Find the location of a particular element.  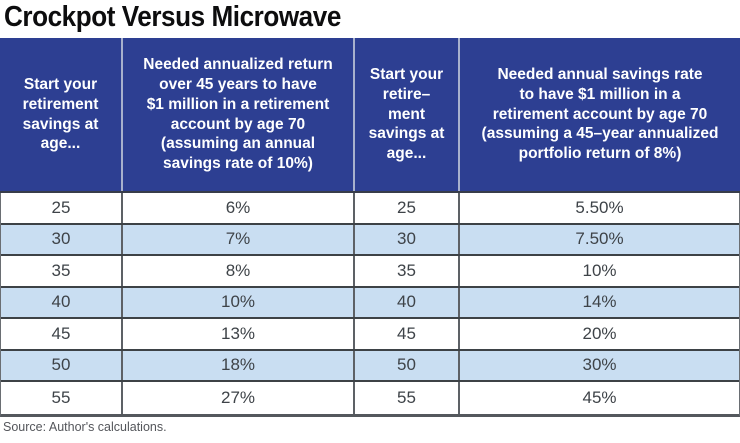

table-cell: 20% is located at coordinates (599, 333).